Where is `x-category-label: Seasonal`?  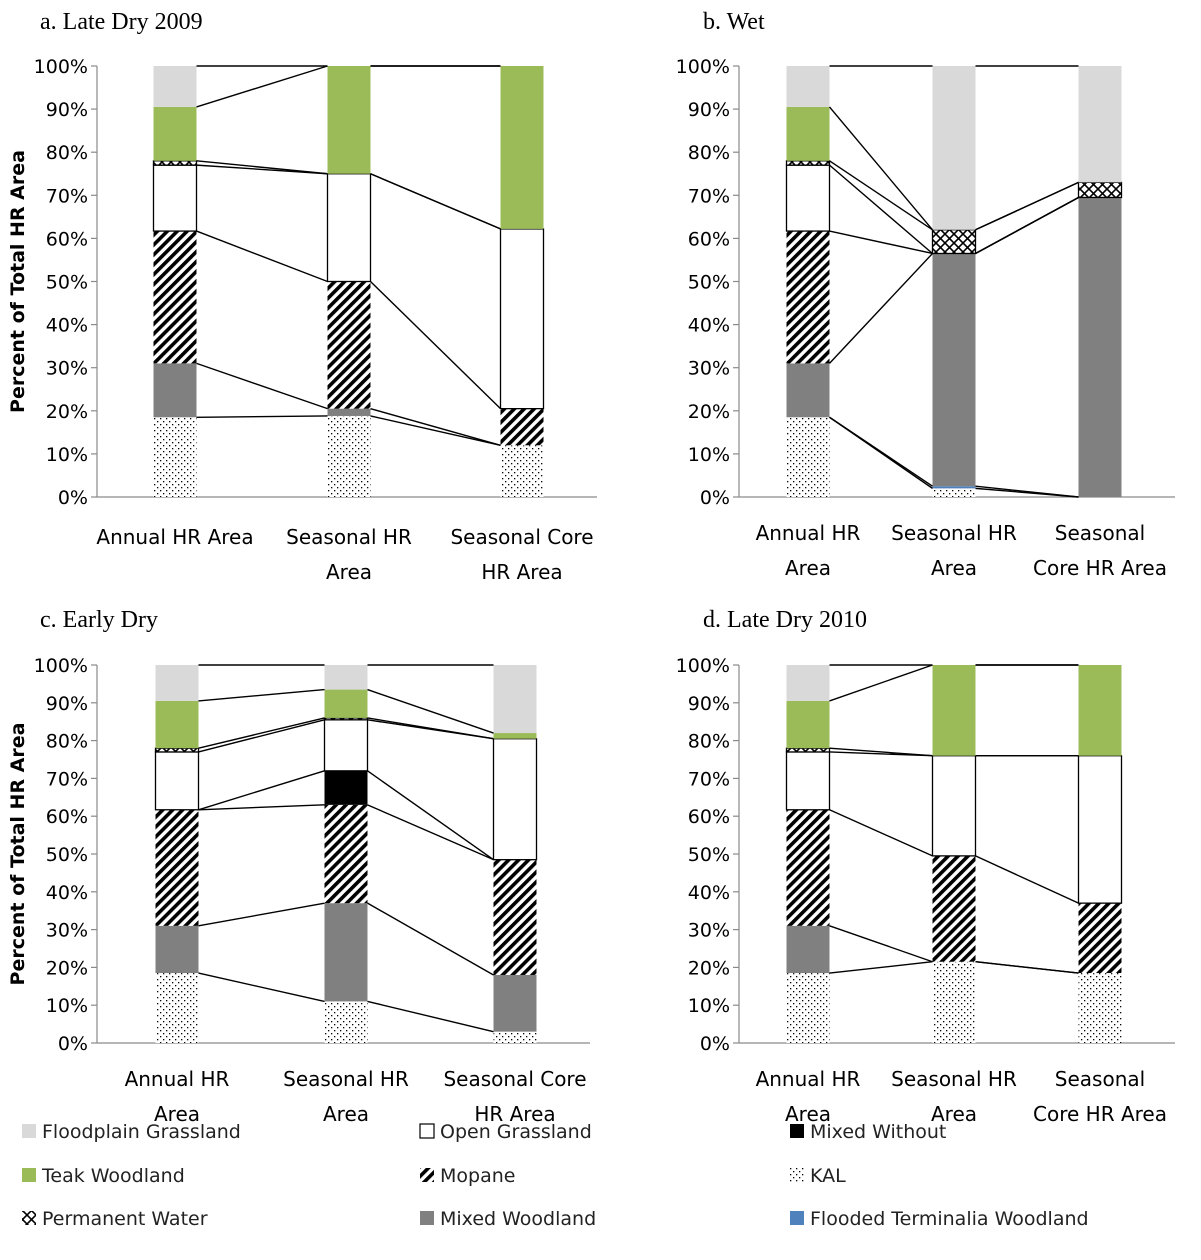 x-category-label: Seasonal is located at coordinates (1100, 533).